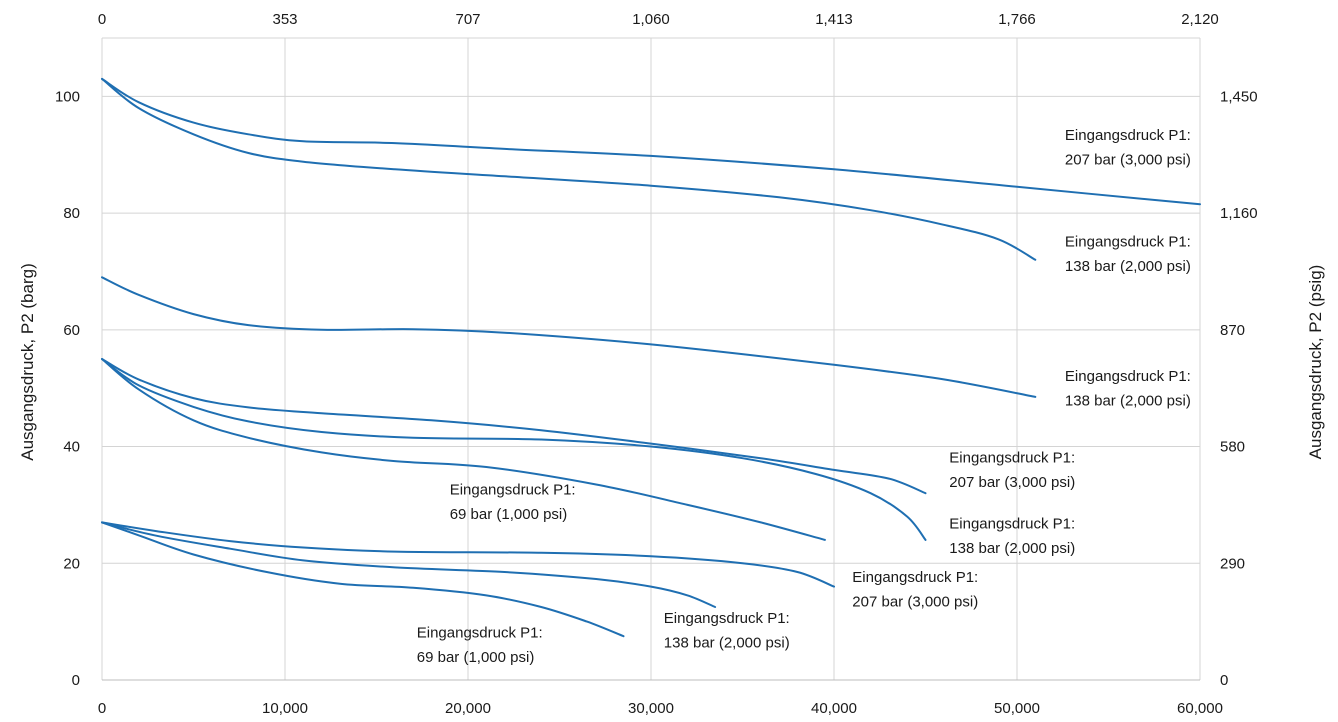 The width and height of the screenshot is (1338, 722). I want to click on right-axis-title: Ausgangsdruck, P2 (psig), so click(1315, 362).